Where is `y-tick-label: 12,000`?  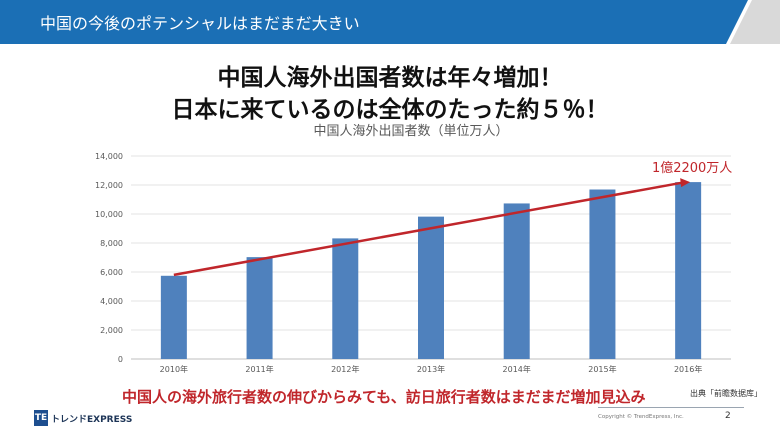 y-tick-label: 12,000 is located at coordinates (109, 185).